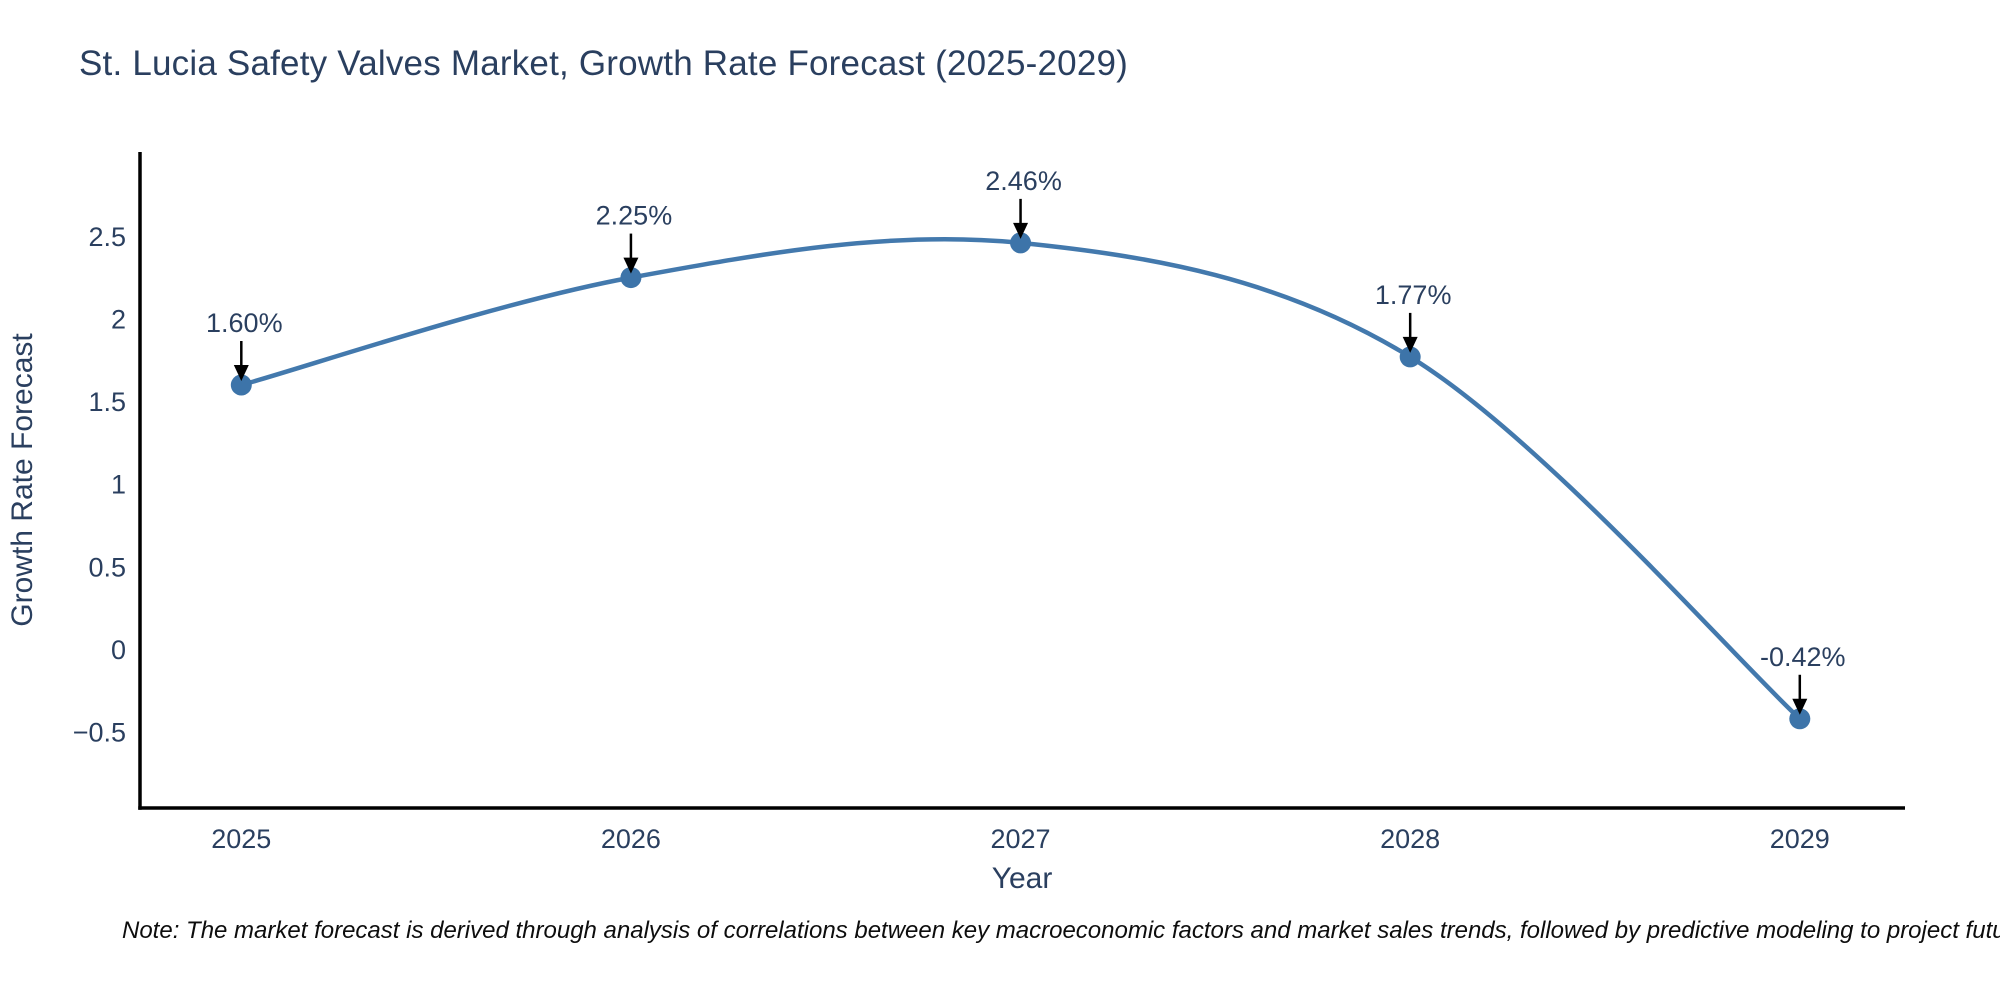 The height and width of the screenshot is (1000, 2000). What do you see at coordinates (1021, 839) in the screenshot?
I see `x-tick-label: 2027` at bounding box center [1021, 839].